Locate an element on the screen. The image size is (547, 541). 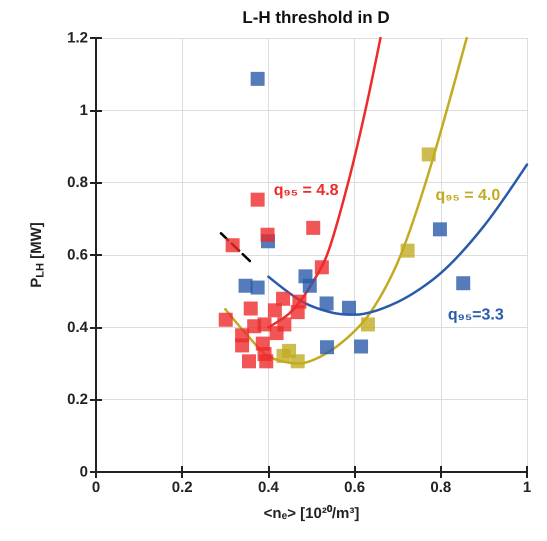
x-tick-label: 0.6 is located at coordinates (355, 487).